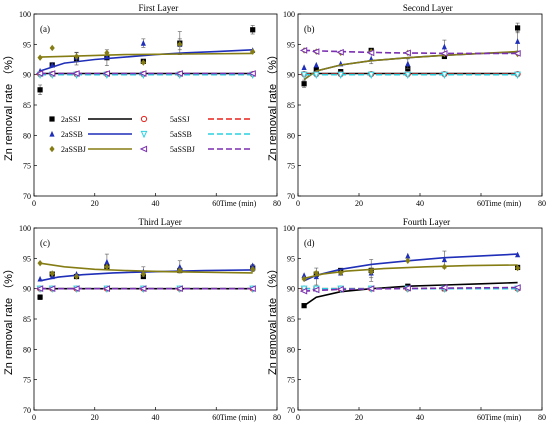  Describe the element at coordinates (71, 119) in the screenshot. I see `legend-label-2aSSJ: 2aSSJ` at that location.